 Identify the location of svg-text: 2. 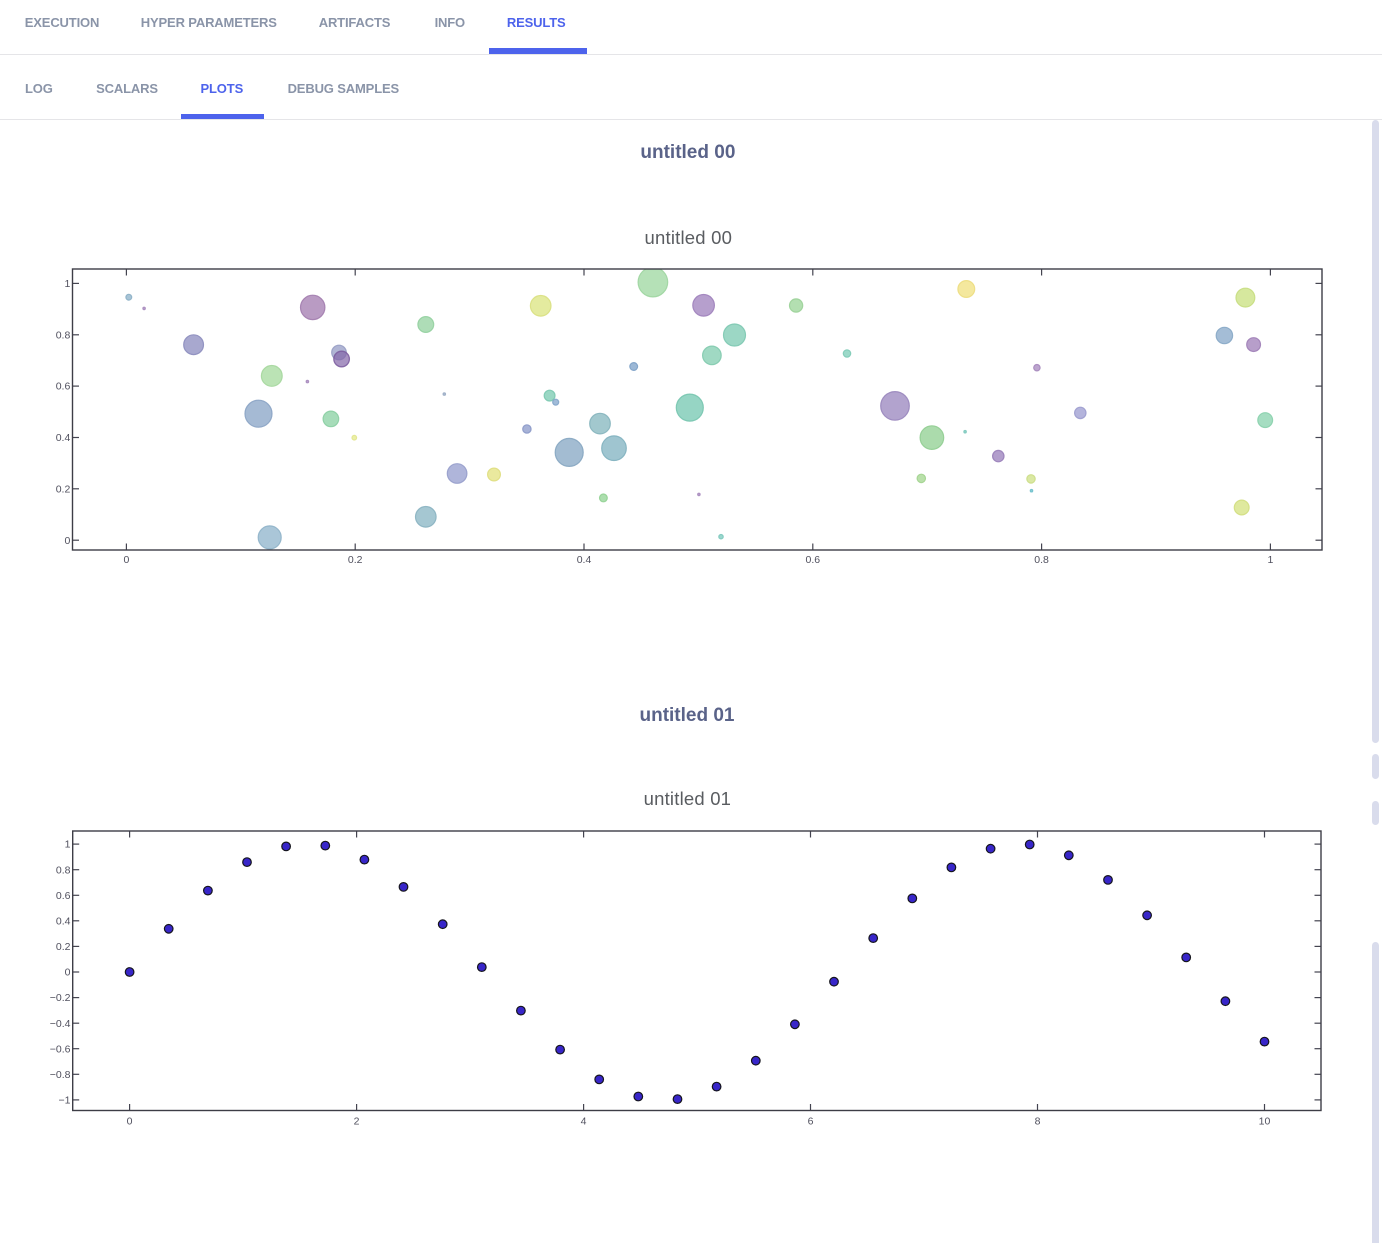
(357, 1122).